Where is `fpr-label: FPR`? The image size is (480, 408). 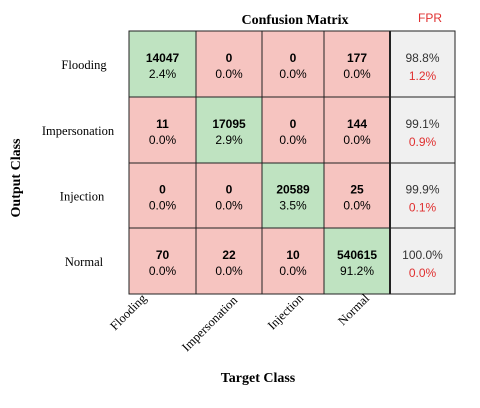
fpr-label: FPR is located at coordinates (430, 18).